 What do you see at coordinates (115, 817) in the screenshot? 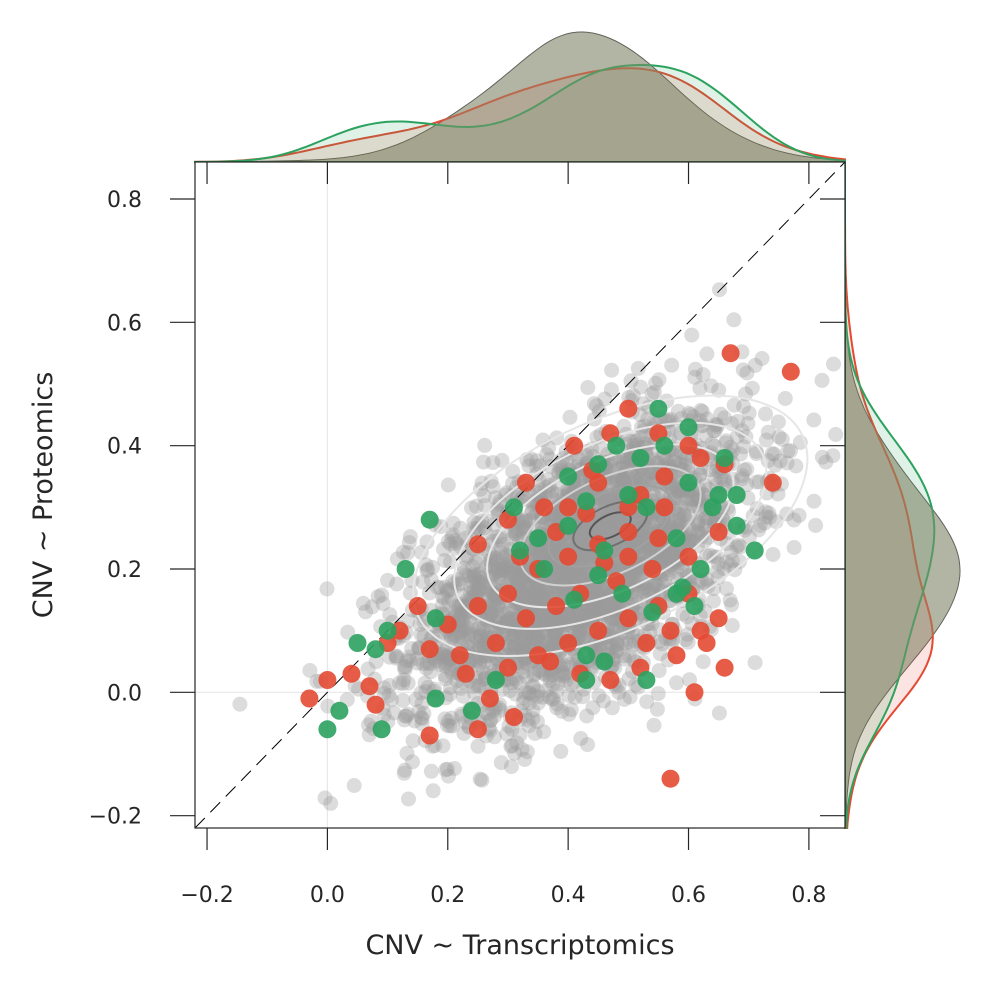
I see `y-tick-label: −0.2` at bounding box center [115, 817].